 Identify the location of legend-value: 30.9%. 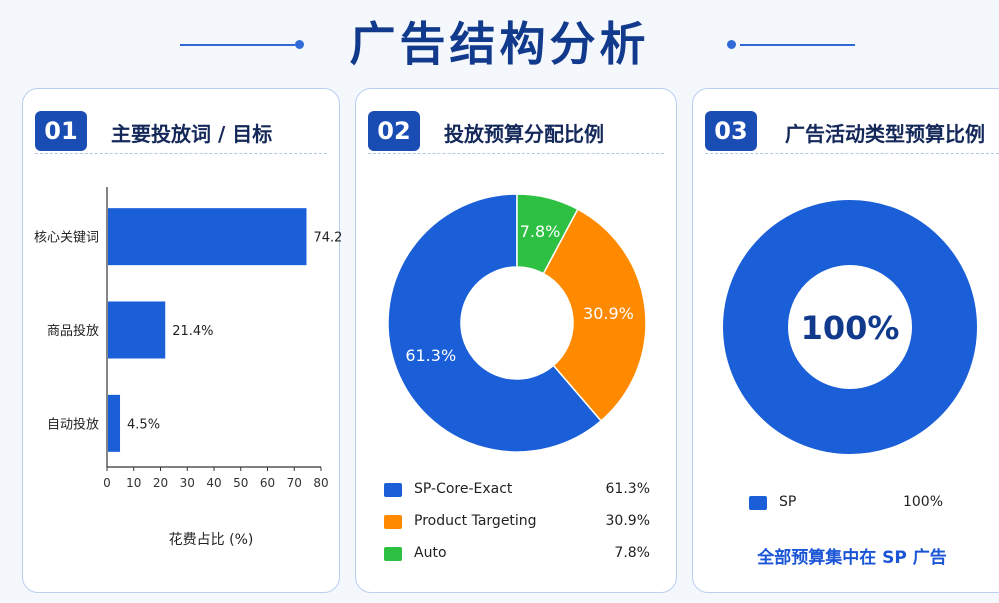
(627, 521).